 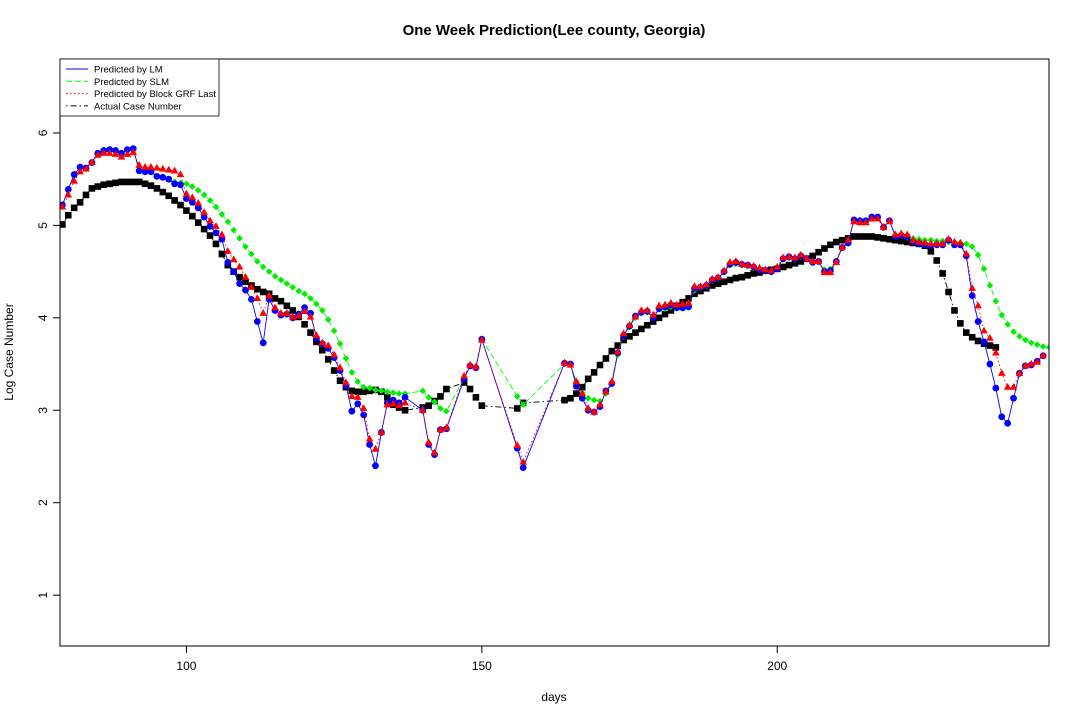 I want to click on y-tick-label: 2, so click(x=43, y=502).